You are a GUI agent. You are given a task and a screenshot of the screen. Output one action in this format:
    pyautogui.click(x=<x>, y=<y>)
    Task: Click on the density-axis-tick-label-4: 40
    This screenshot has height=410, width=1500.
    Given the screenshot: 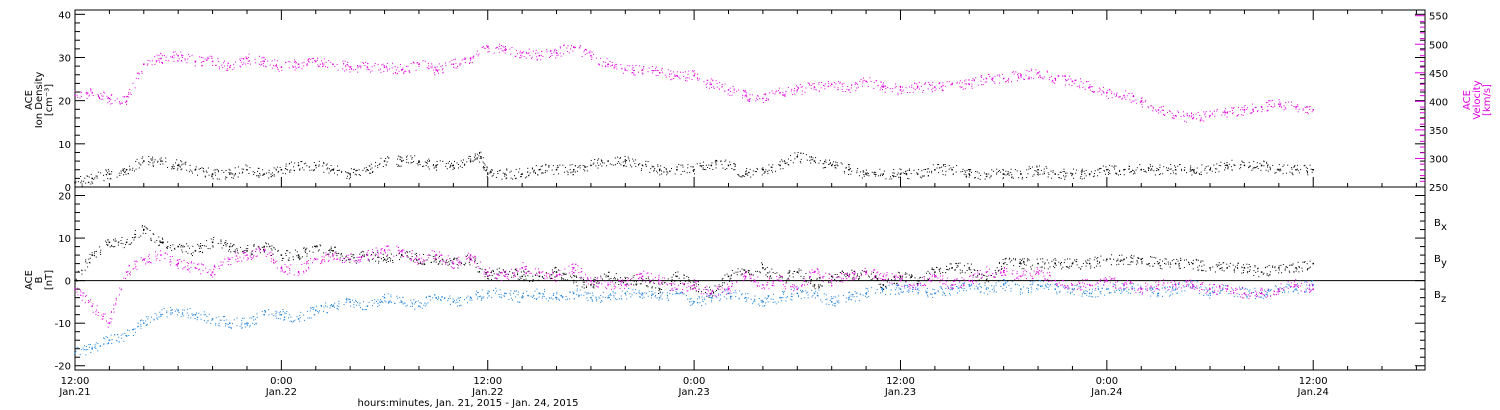 What is the action you would take?
    pyautogui.click(x=64, y=15)
    